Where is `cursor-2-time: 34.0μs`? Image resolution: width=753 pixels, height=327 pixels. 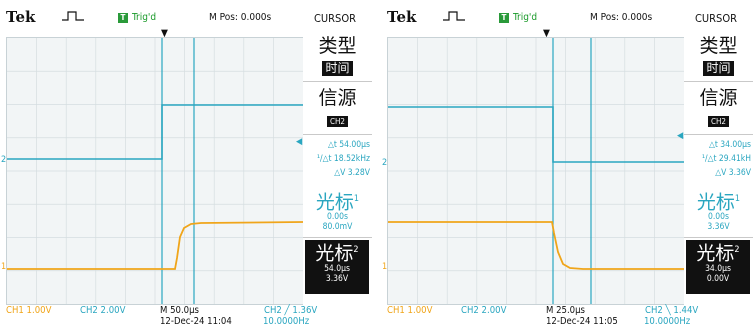
cursor-2-time: 34.0μs is located at coordinates (718, 269).